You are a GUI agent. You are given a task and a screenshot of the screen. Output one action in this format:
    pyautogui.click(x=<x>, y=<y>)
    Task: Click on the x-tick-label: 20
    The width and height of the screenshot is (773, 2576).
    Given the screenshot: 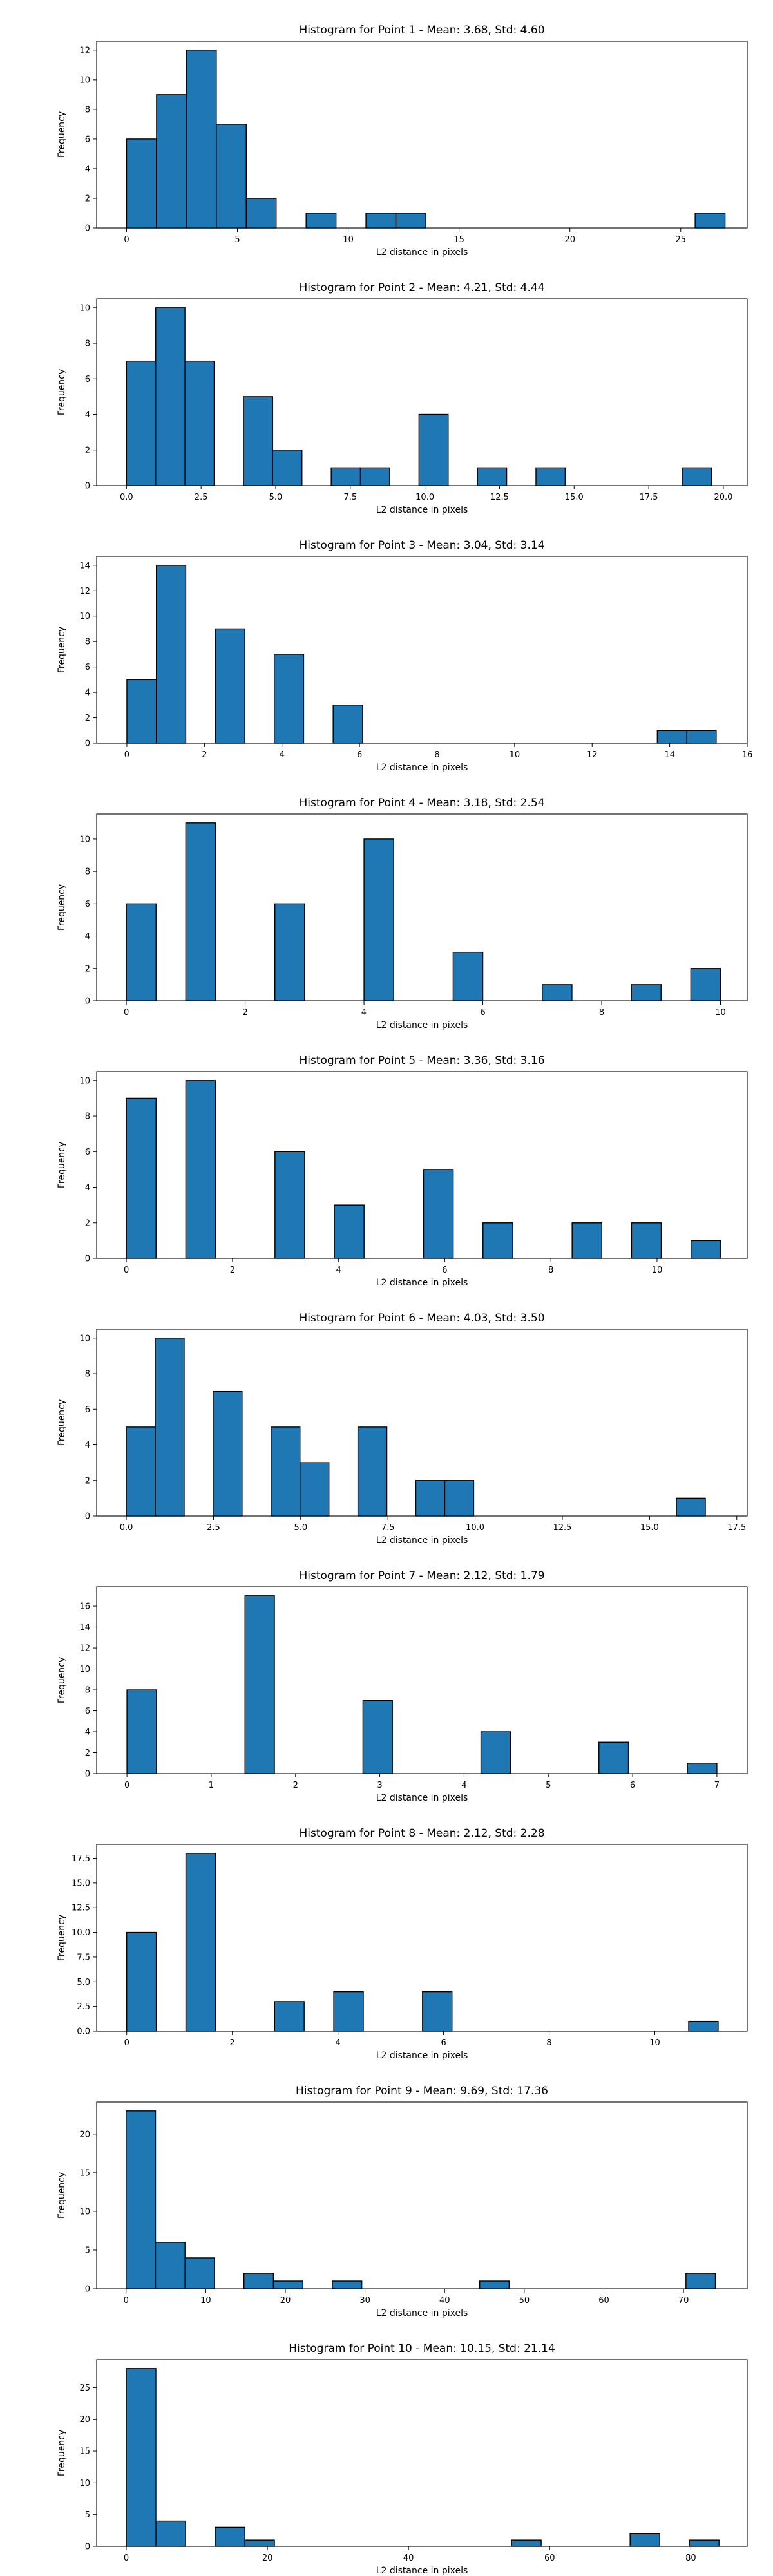 What is the action you would take?
    pyautogui.click(x=267, y=2558)
    